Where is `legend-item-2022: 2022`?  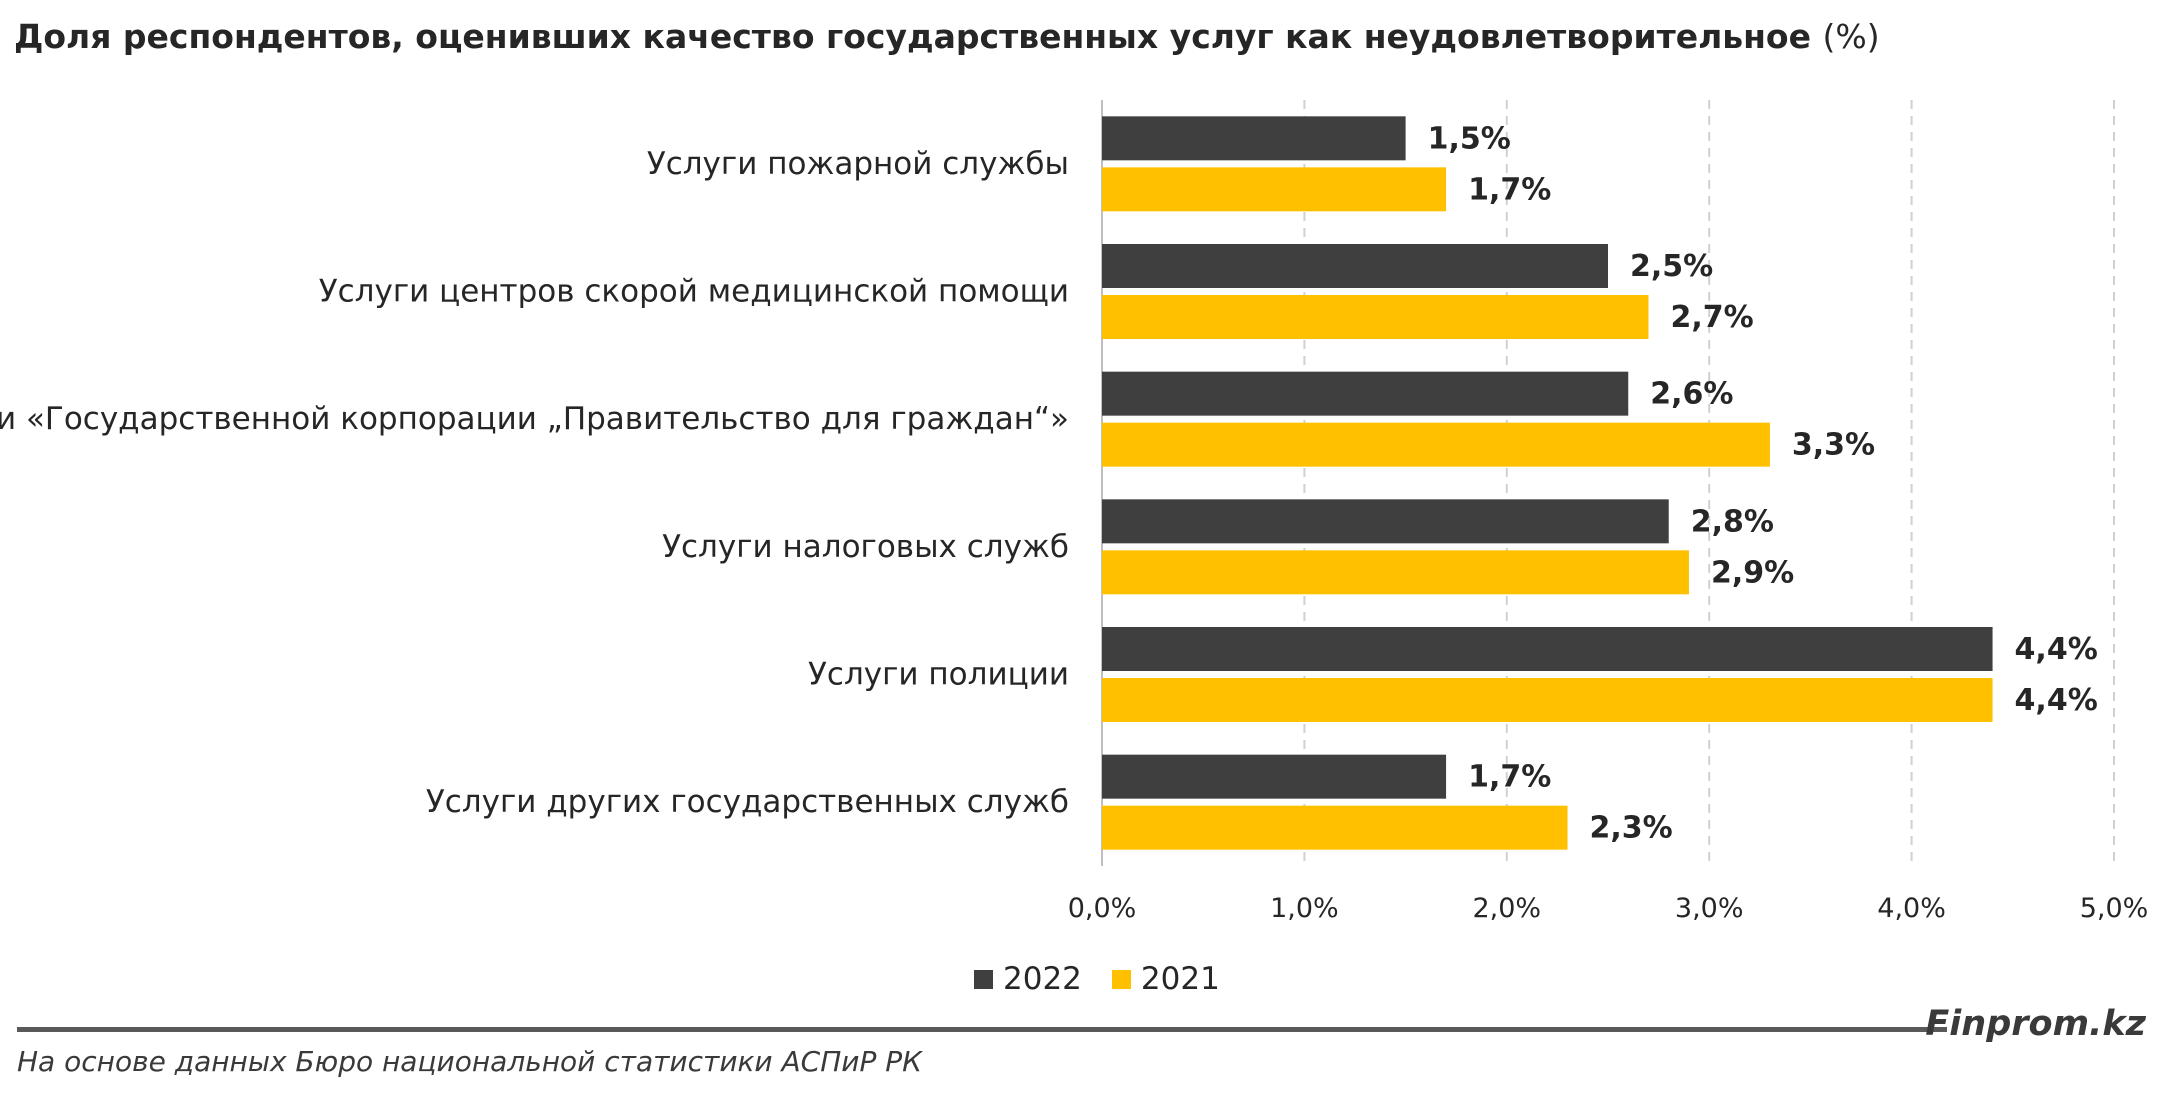 legend-item-2022: 2022 is located at coordinates (1028, 979).